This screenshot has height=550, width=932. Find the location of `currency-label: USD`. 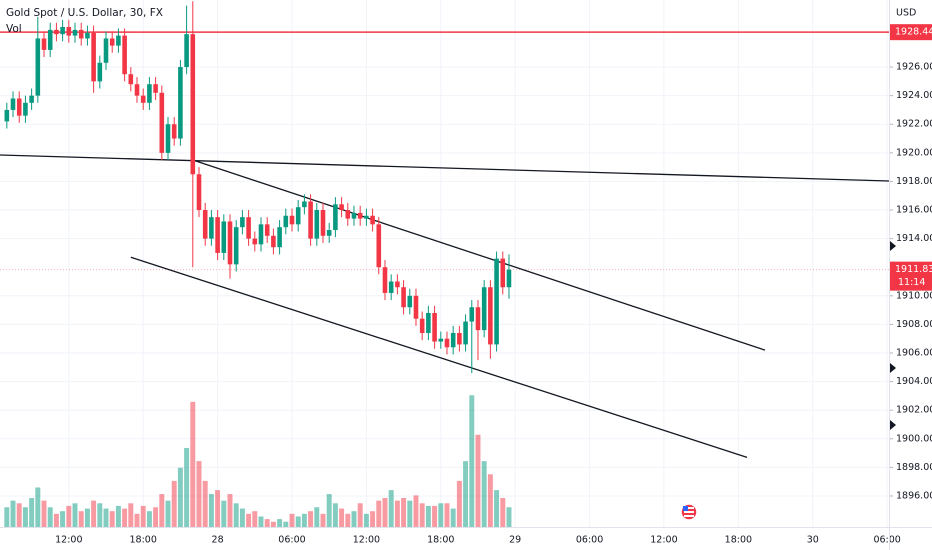

currency-label: USD is located at coordinates (906, 13).